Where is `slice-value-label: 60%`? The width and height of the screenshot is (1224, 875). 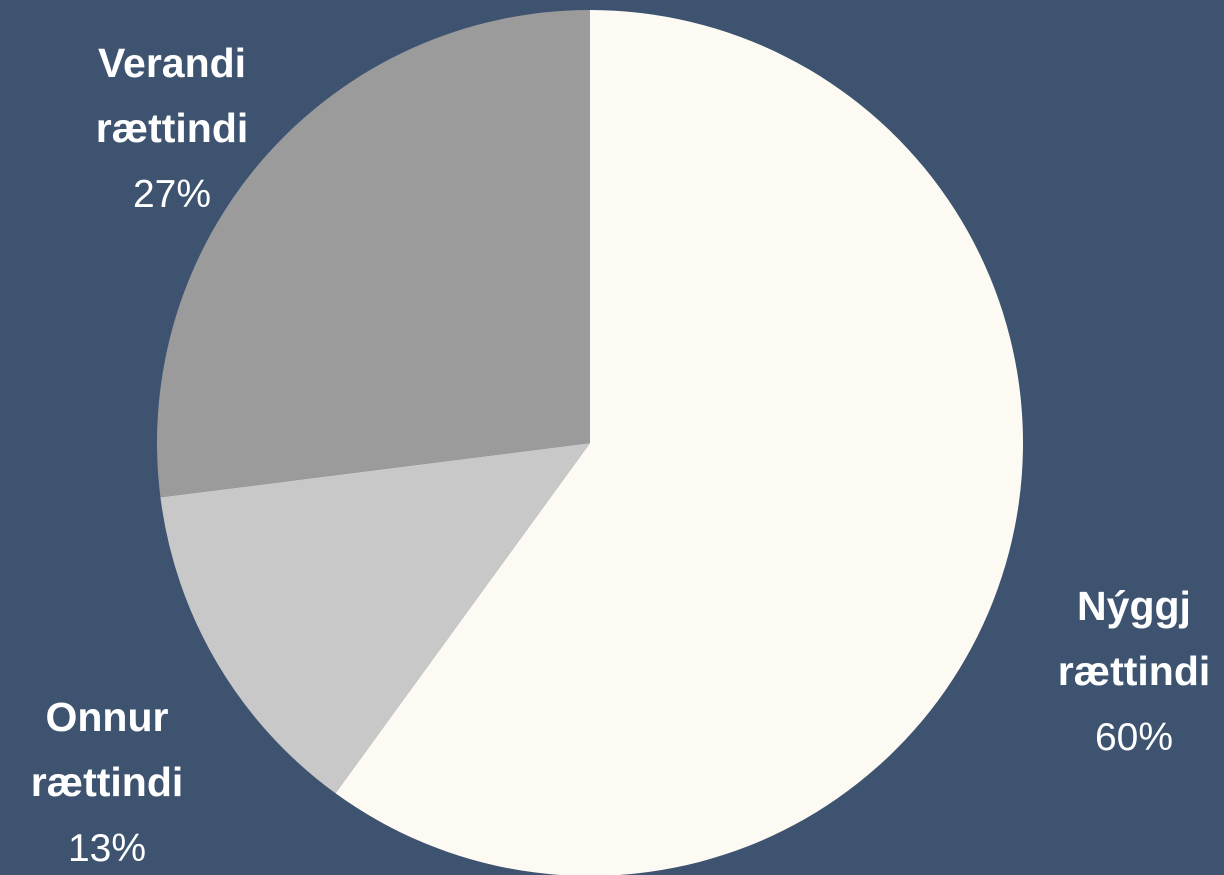 slice-value-label: 60% is located at coordinates (1134, 737).